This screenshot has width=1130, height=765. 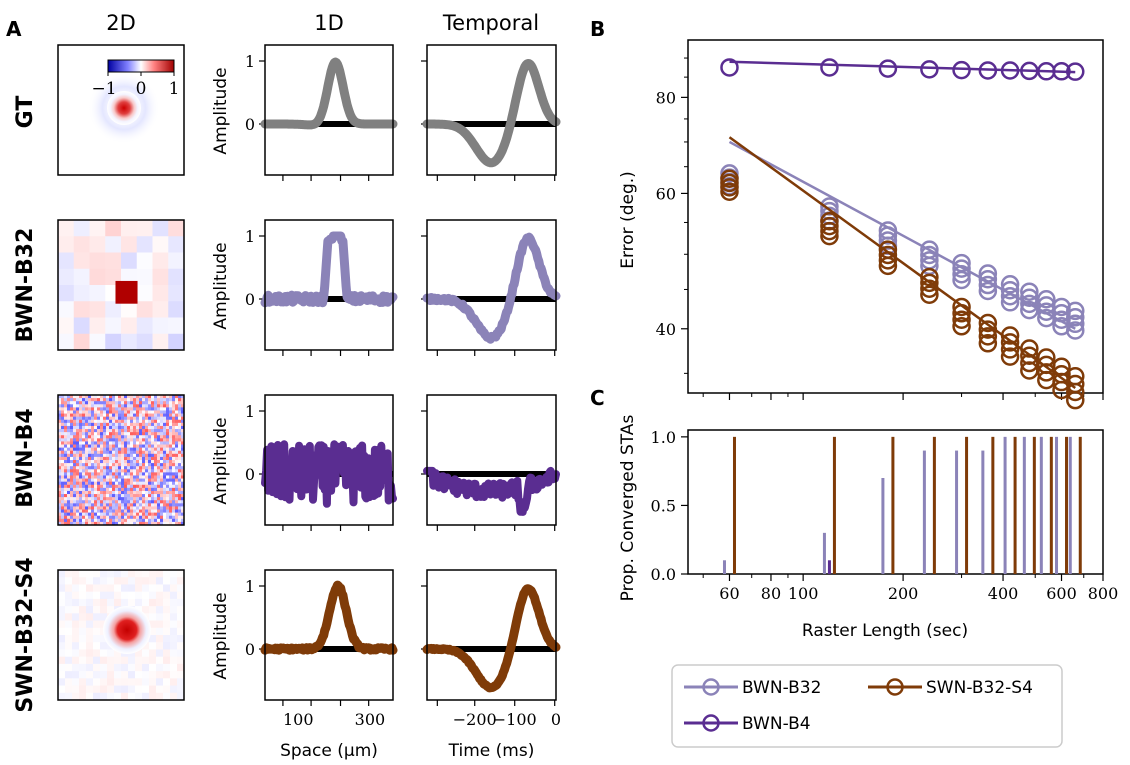 What do you see at coordinates (1003, 593) in the screenshot?
I see `x-tick-label: 400` at bounding box center [1003, 593].